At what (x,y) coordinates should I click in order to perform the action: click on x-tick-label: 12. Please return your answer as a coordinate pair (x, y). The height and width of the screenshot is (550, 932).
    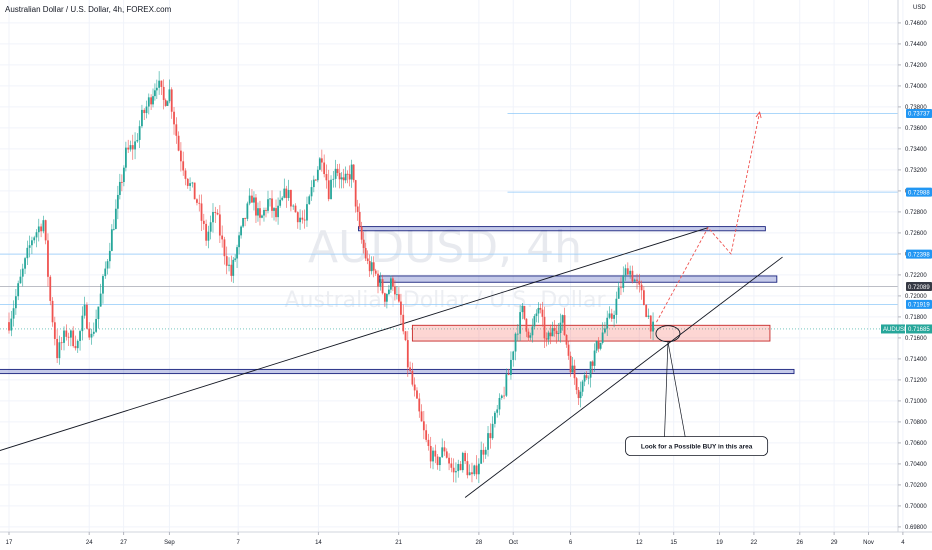
    Looking at the image, I should click on (639, 543).